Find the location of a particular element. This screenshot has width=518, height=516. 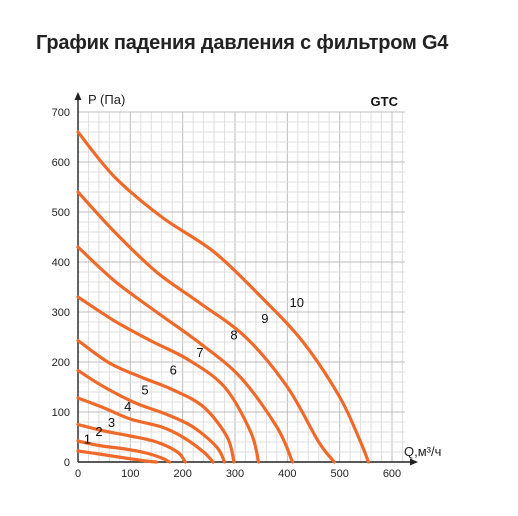

x-tick-label: 100 is located at coordinates (130, 474).